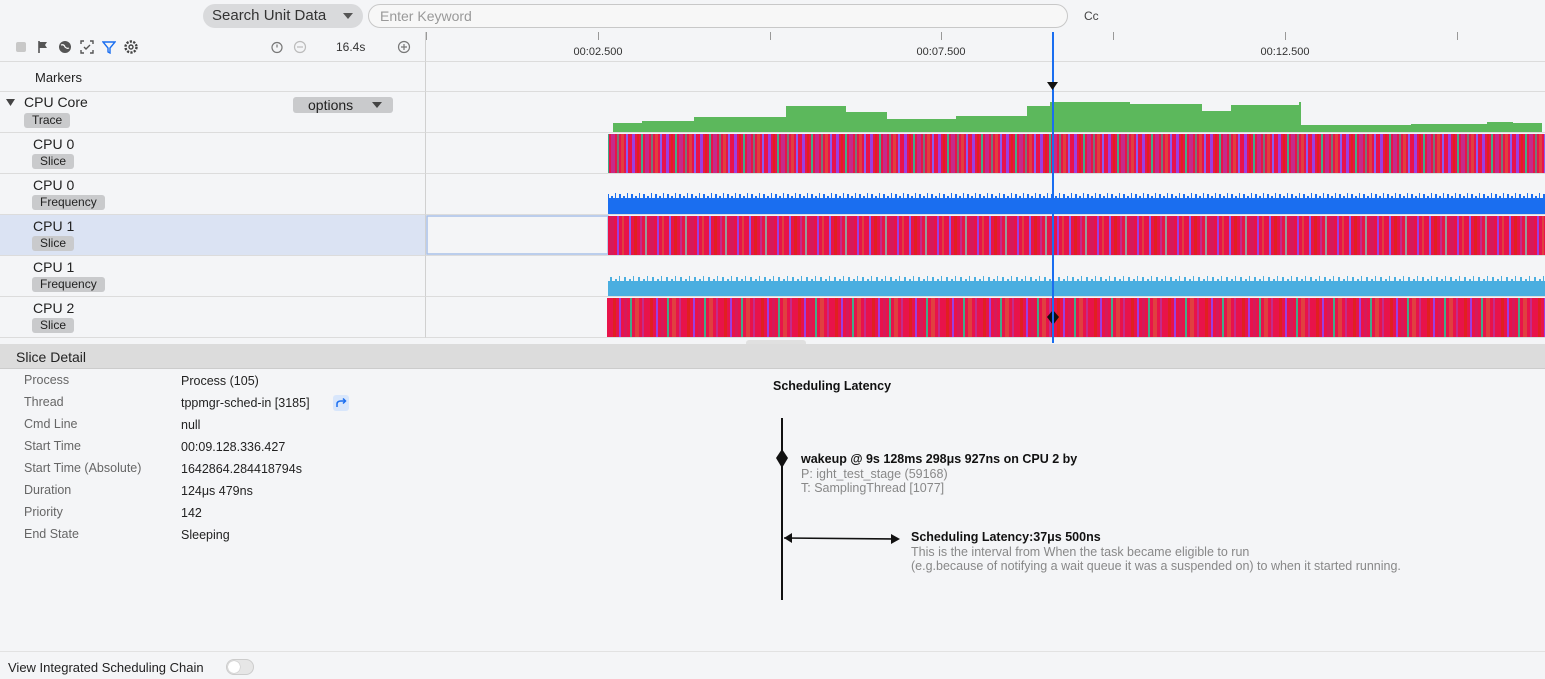 The height and width of the screenshot is (679, 1545). What do you see at coordinates (985, 276) in the screenshot?
I see `cpu1-frequency-track` at bounding box center [985, 276].